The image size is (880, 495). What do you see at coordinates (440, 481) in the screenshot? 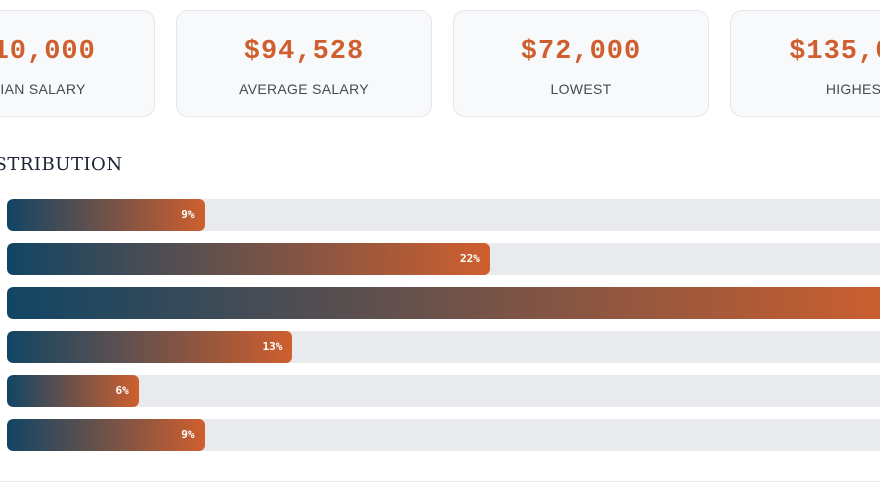
I see `divider` at bounding box center [440, 481].